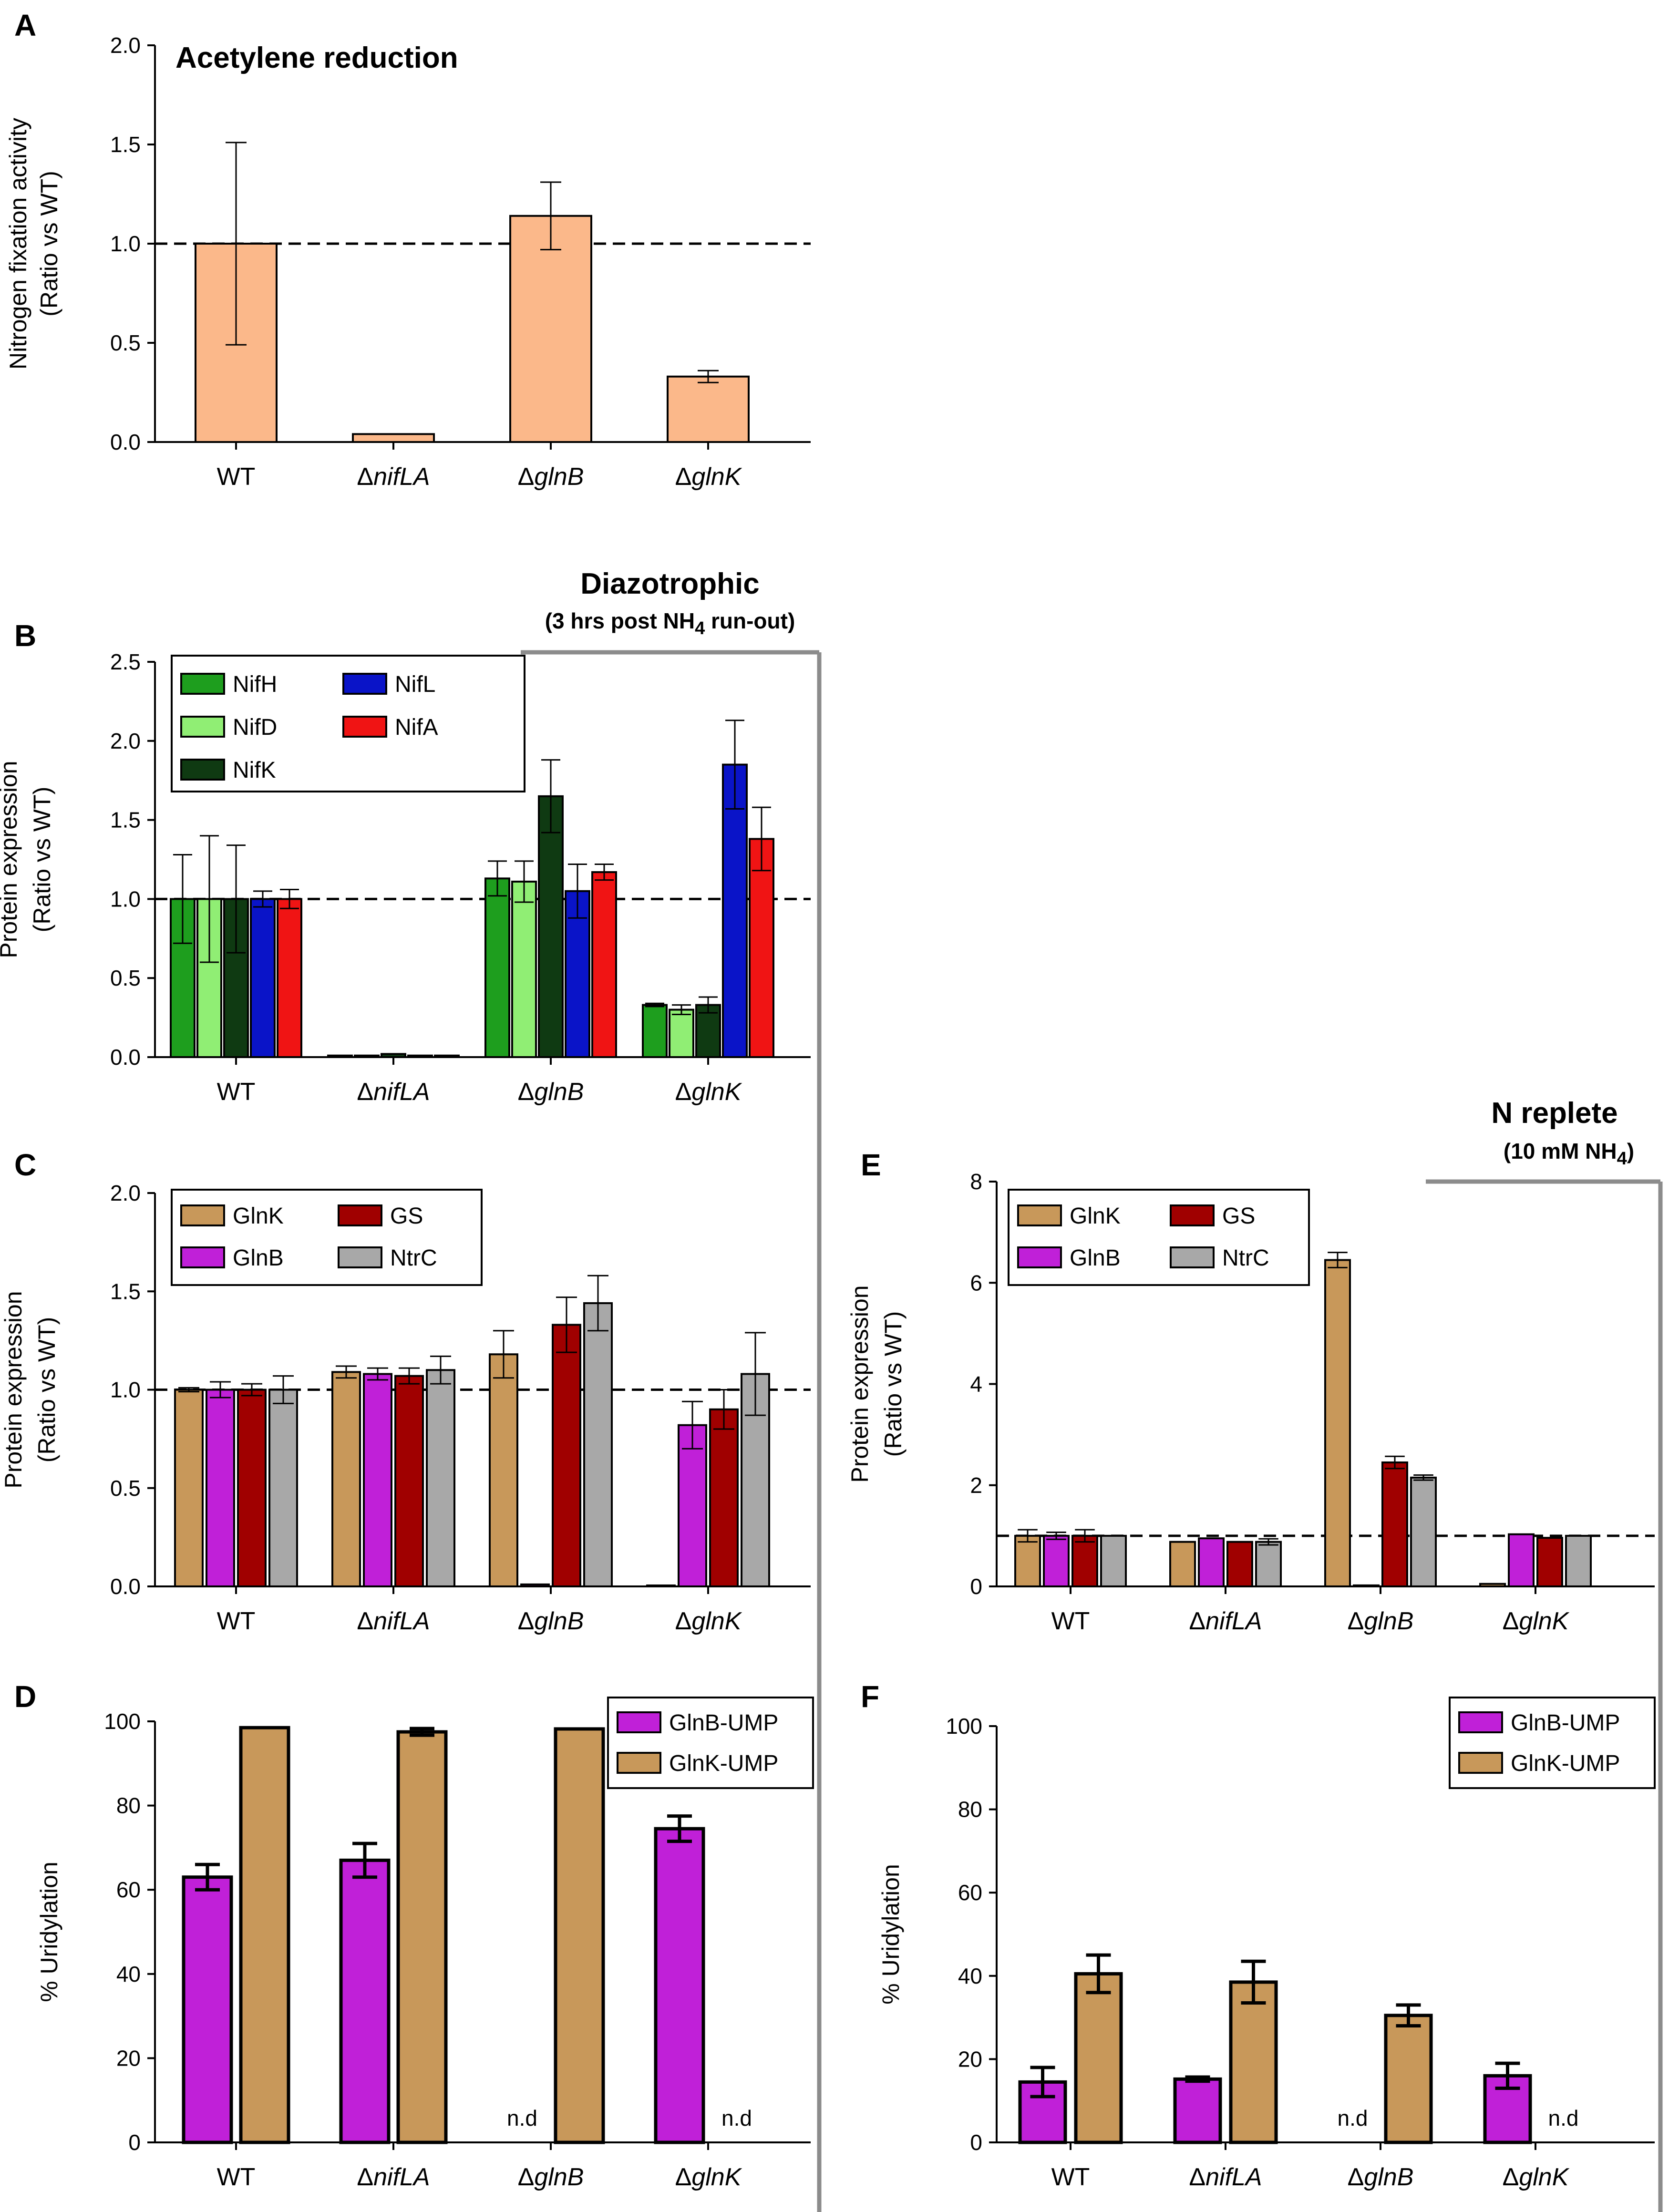  I want to click on y-tick-label: 0, so click(976, 1586).